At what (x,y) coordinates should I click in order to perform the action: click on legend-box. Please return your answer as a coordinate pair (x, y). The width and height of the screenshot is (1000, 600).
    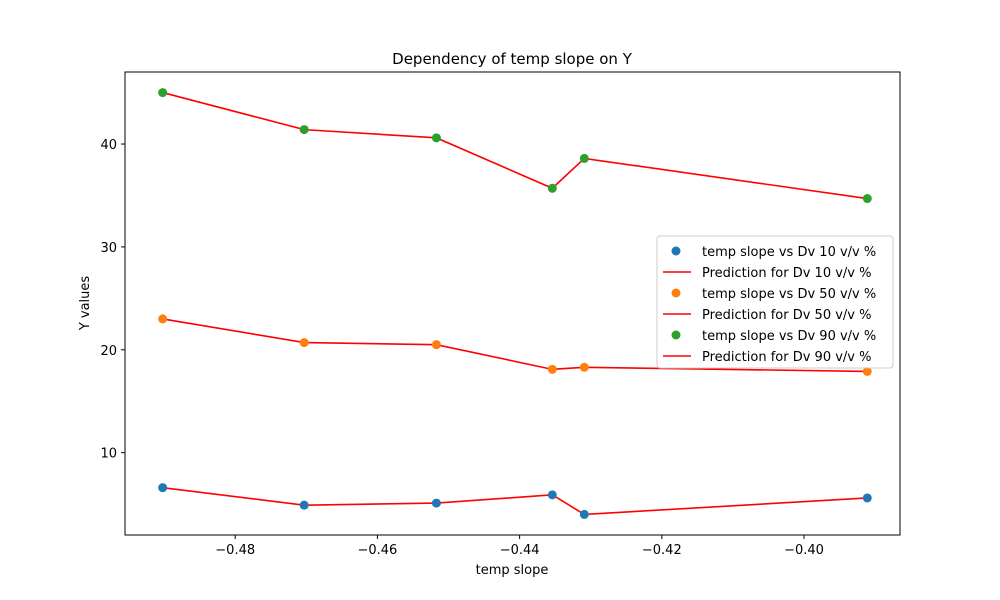
    Looking at the image, I should click on (775, 302).